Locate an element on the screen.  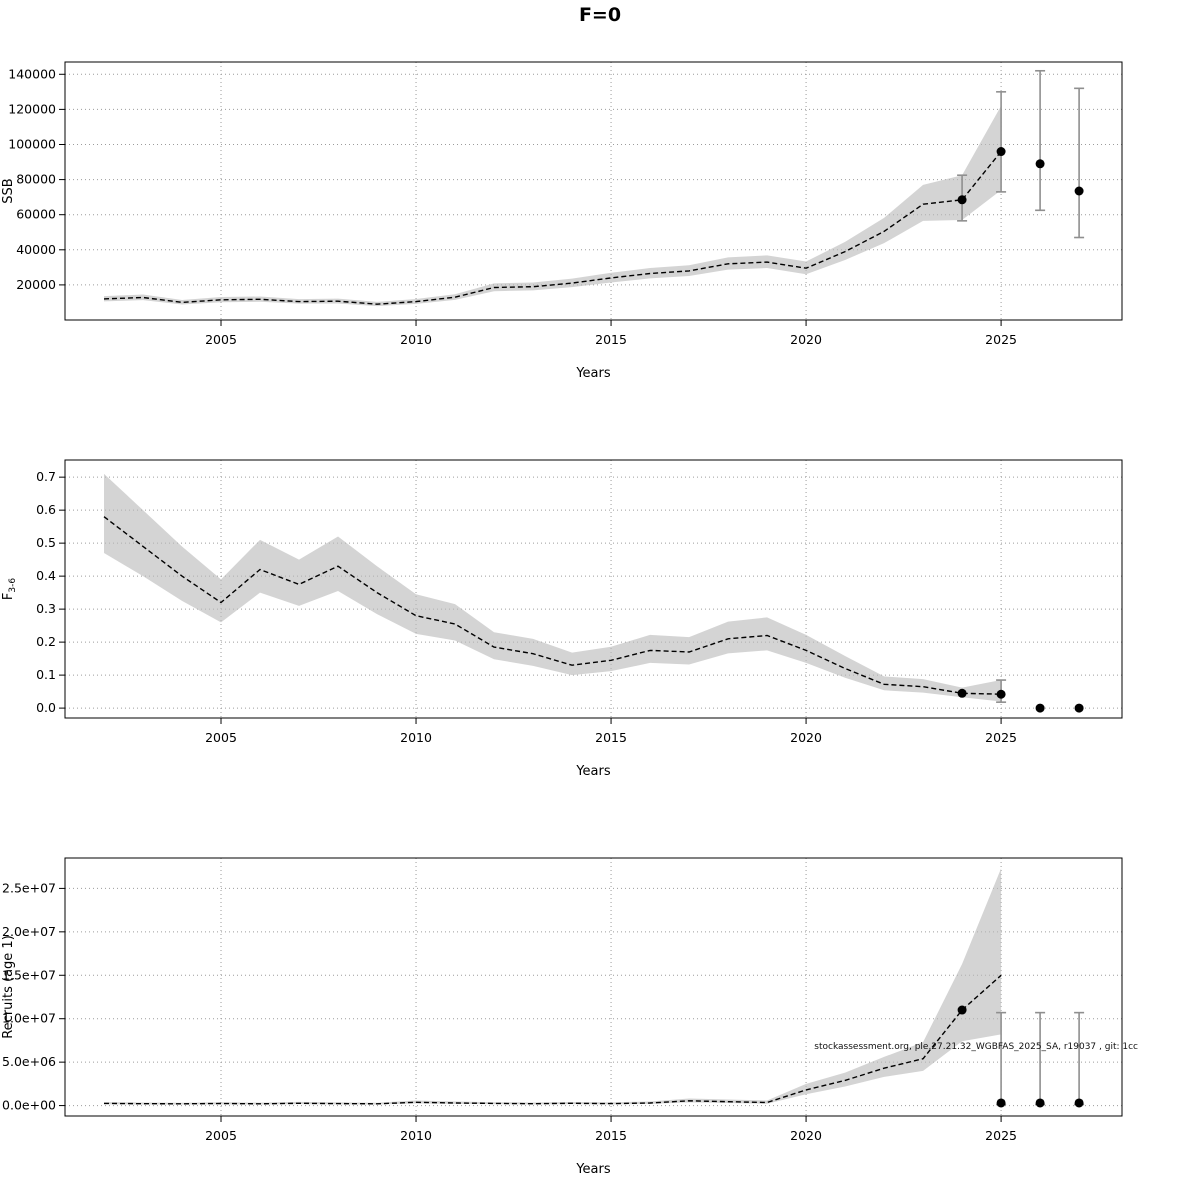
y-tick-label: 0.2 is located at coordinates (46, 641).